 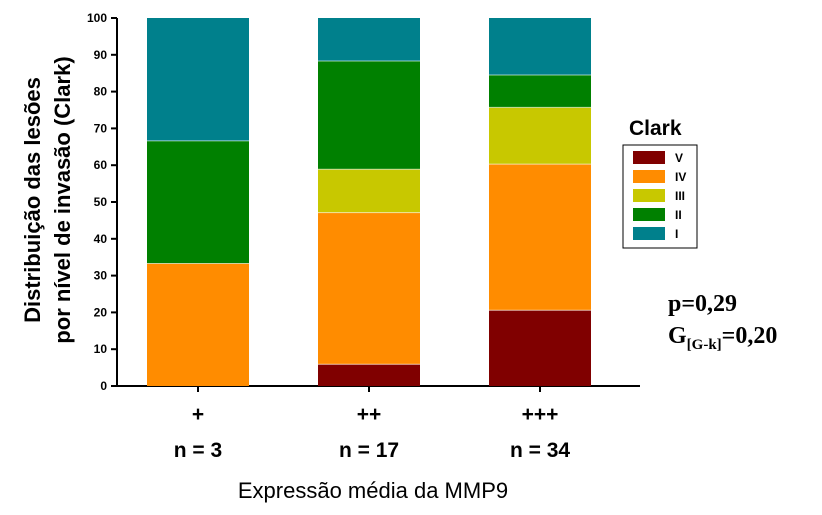 I want to click on y-tick-label: 30, so click(x=101, y=276).